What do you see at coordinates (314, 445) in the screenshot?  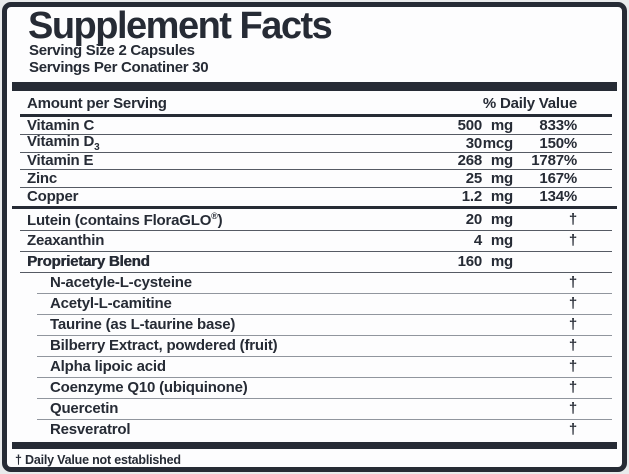 I see `thick-divider-bottom` at bounding box center [314, 445].